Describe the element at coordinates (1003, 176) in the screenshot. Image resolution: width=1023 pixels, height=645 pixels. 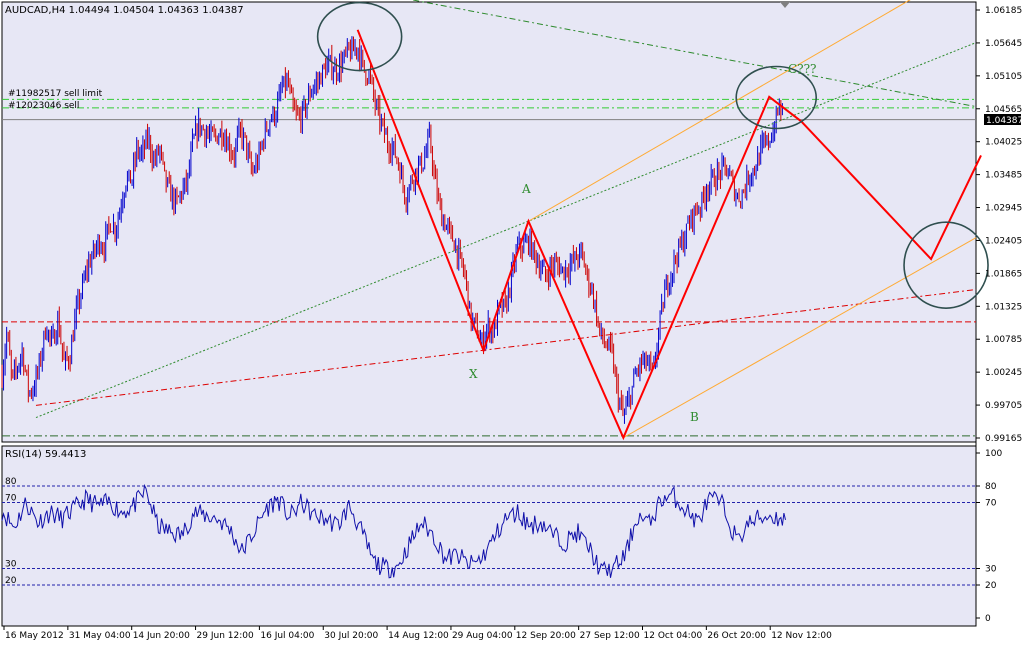
I see `price-tick-label: 1.03485` at that location.